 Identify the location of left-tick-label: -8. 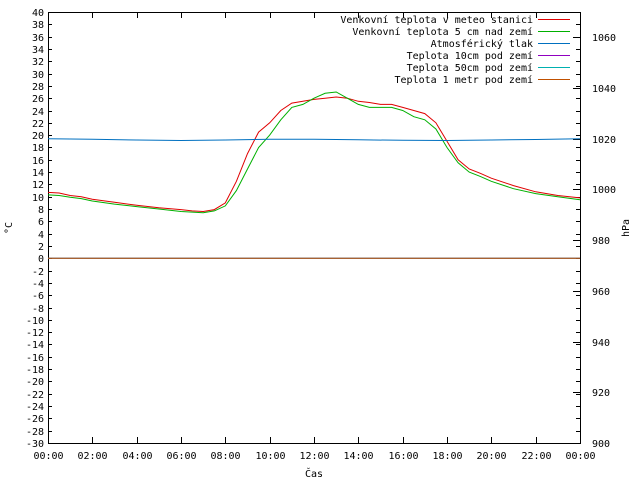
(38, 309).